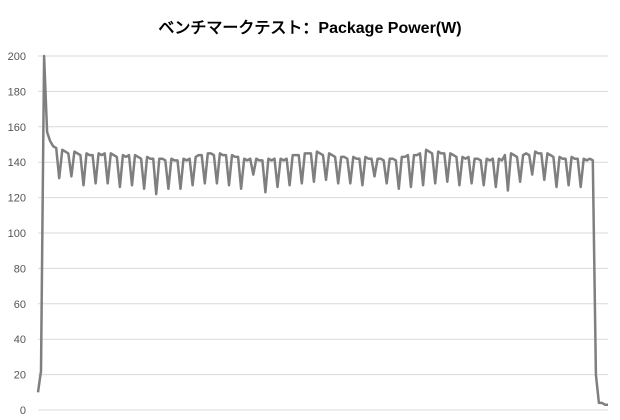  Describe the element at coordinates (17, 128) in the screenshot. I see `y-tick-label: 160` at that location.